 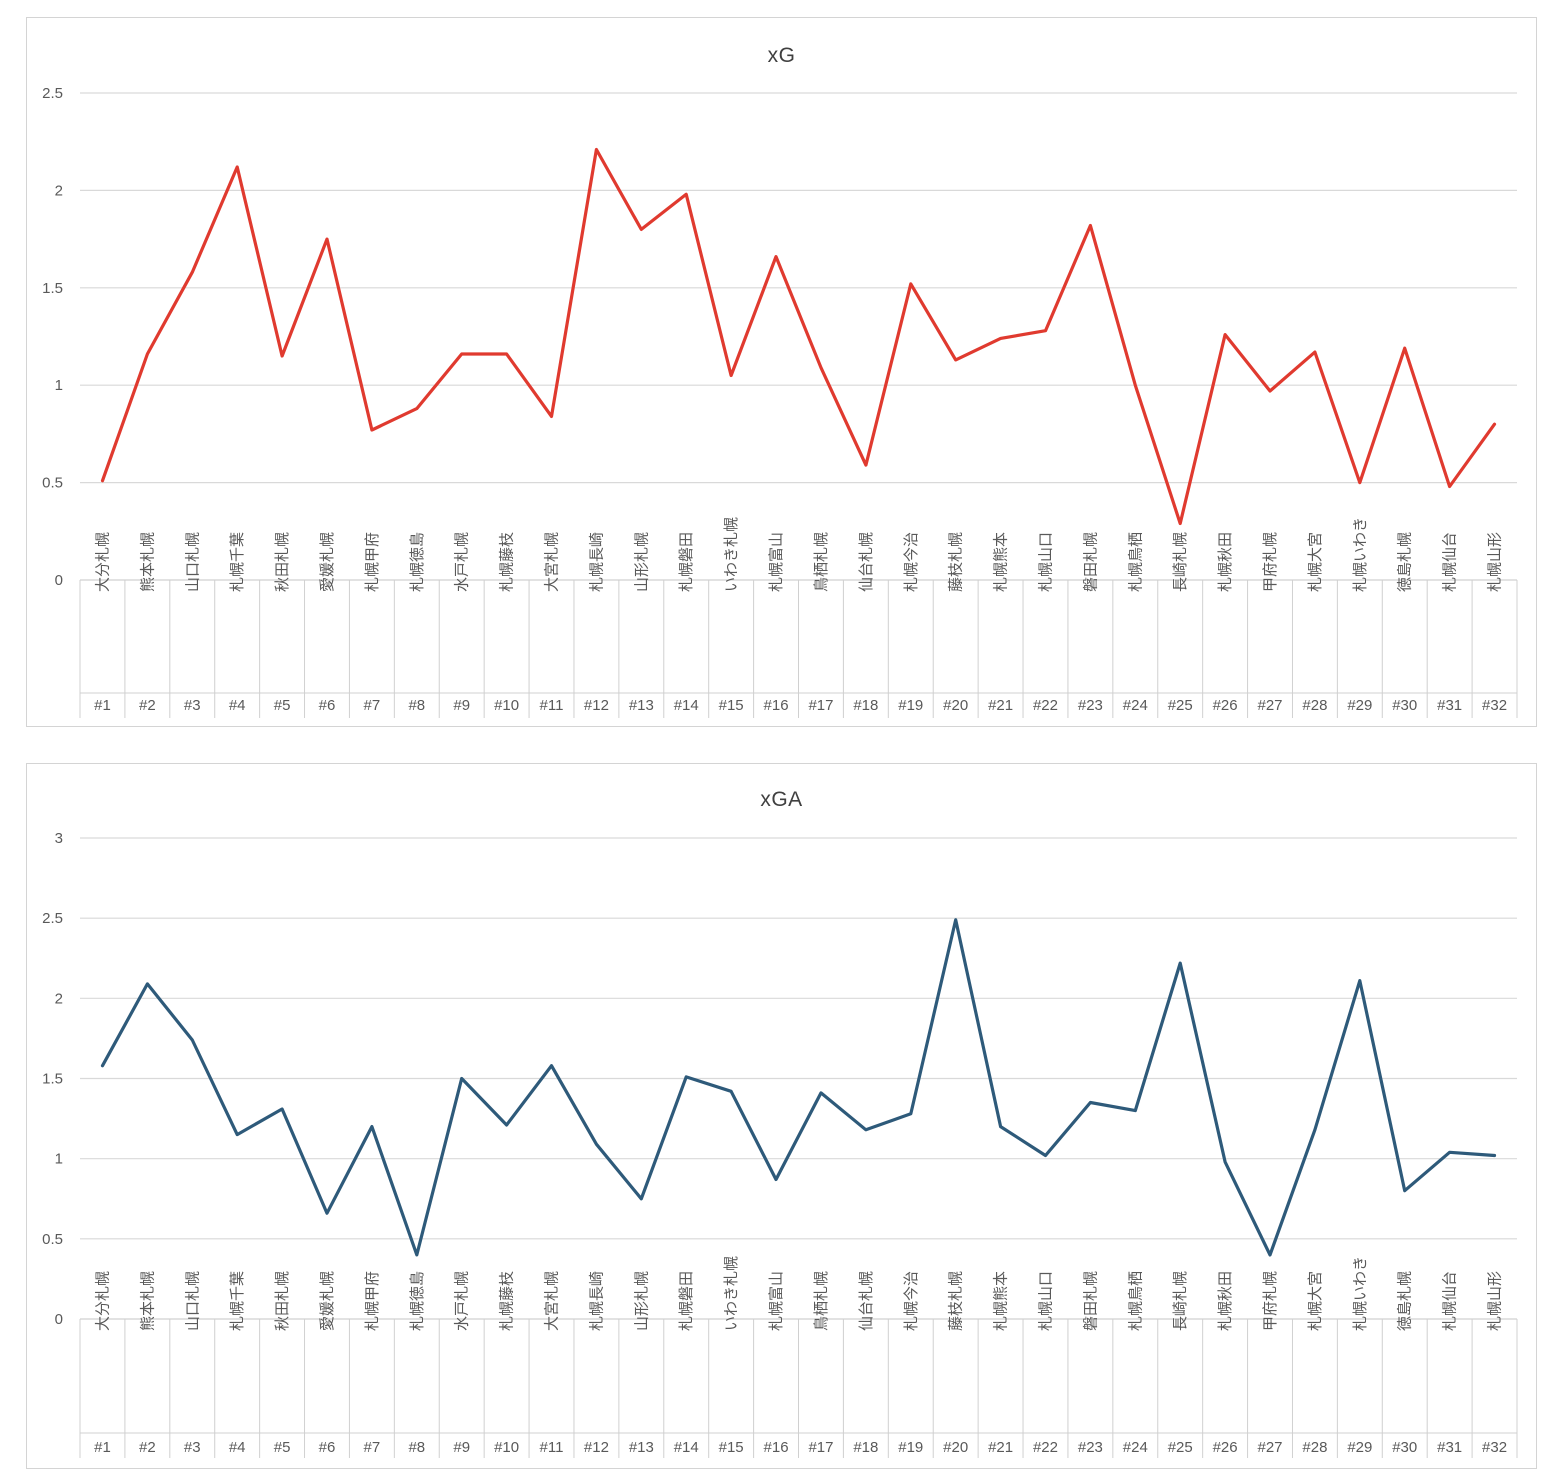 I want to click on x-category-label: 札幌藤枝, so click(x=507, y=1301).